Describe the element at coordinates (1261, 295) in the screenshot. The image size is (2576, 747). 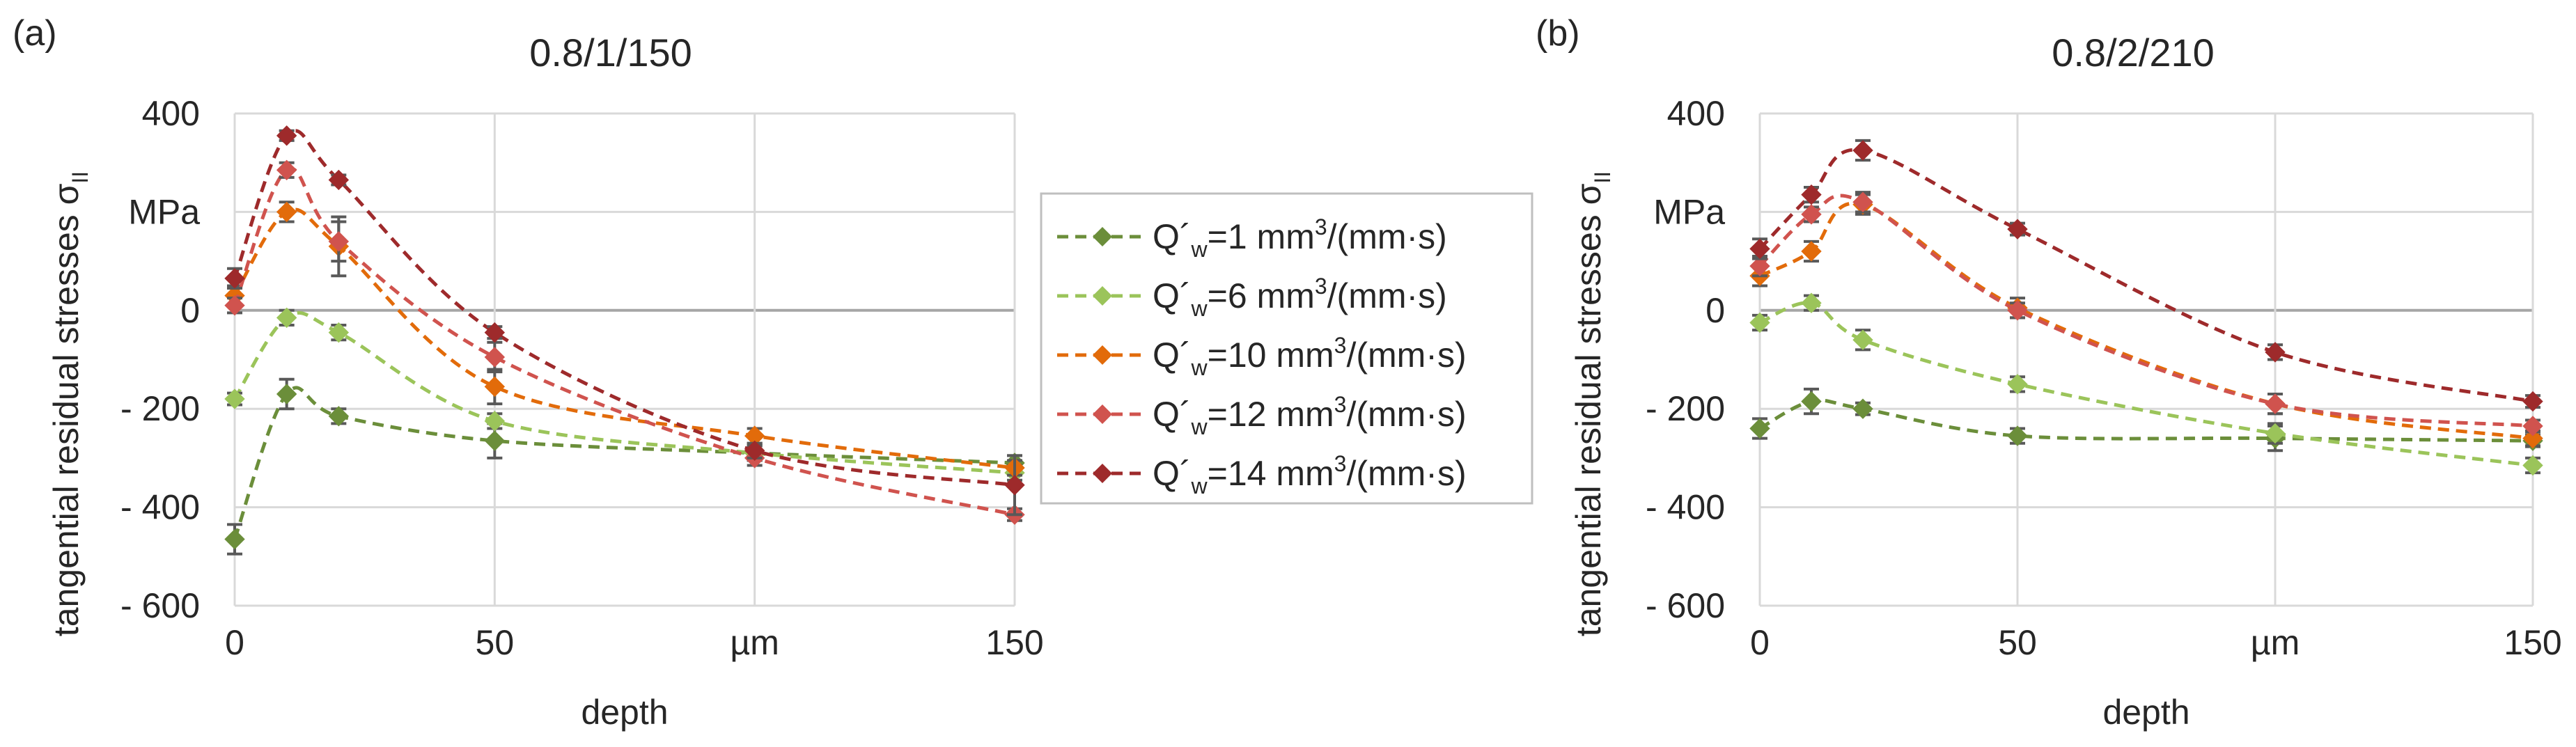
I see `legend-value: =6 mm` at that location.